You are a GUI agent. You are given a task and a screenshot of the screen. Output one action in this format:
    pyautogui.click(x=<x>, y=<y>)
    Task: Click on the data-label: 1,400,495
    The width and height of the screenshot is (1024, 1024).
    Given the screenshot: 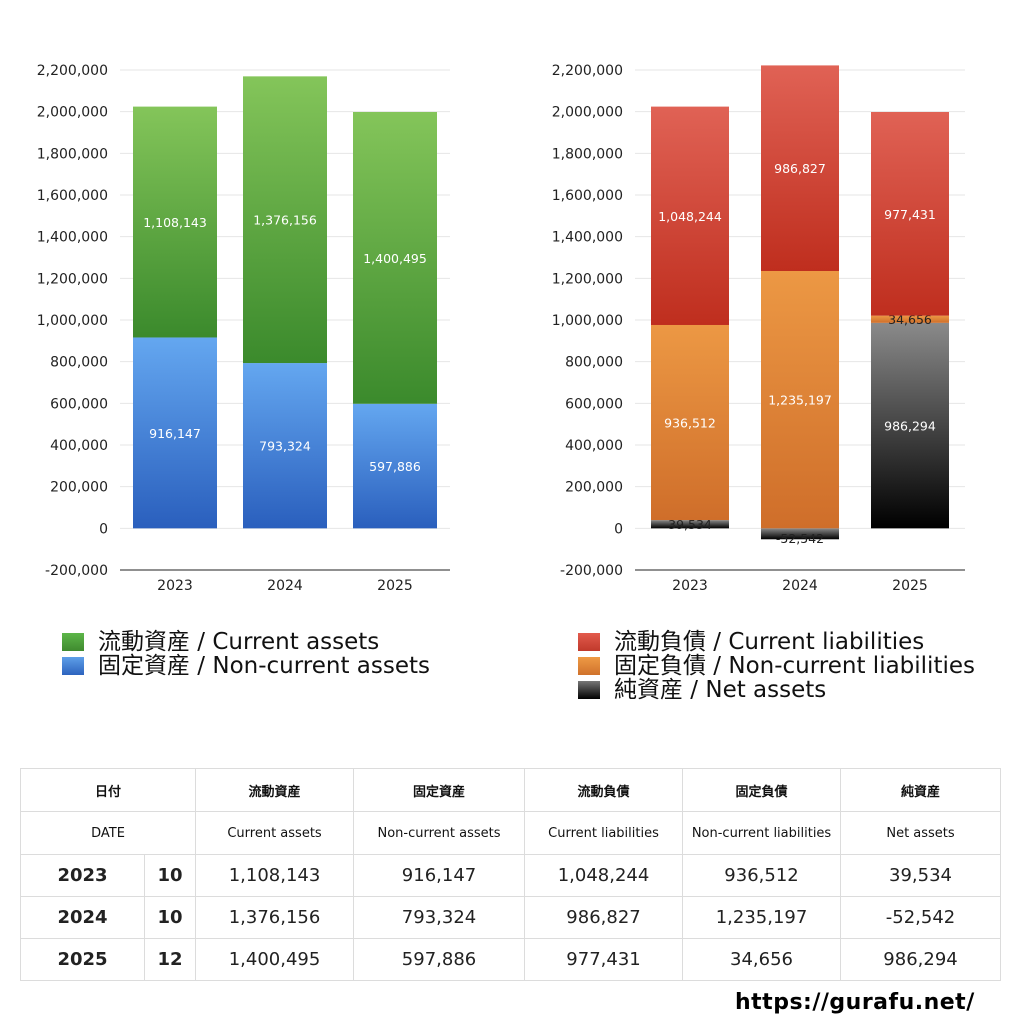 What is the action you would take?
    pyautogui.click(x=395, y=258)
    